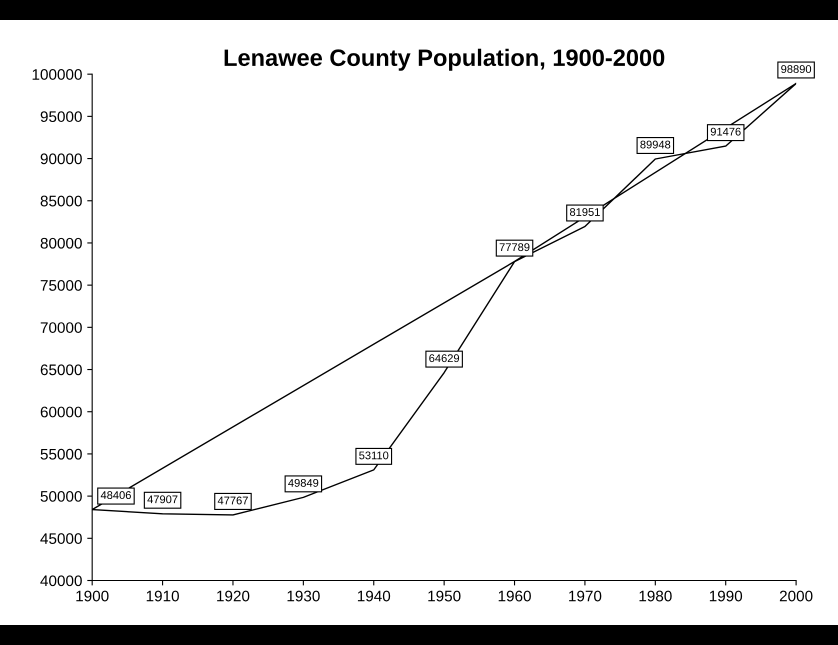 The width and height of the screenshot is (838, 645). What do you see at coordinates (514, 596) in the screenshot?
I see `x-tick-label: 1960` at bounding box center [514, 596].